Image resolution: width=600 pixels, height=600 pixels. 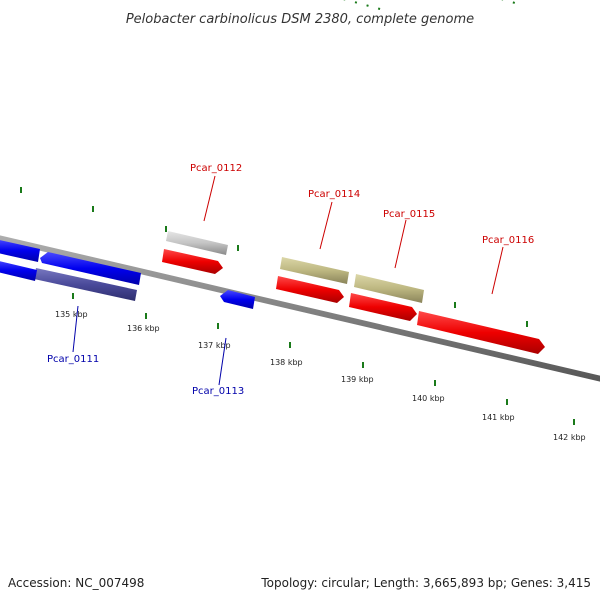 I want to click on cds-feature-pcar0116, so click(x=481, y=332).